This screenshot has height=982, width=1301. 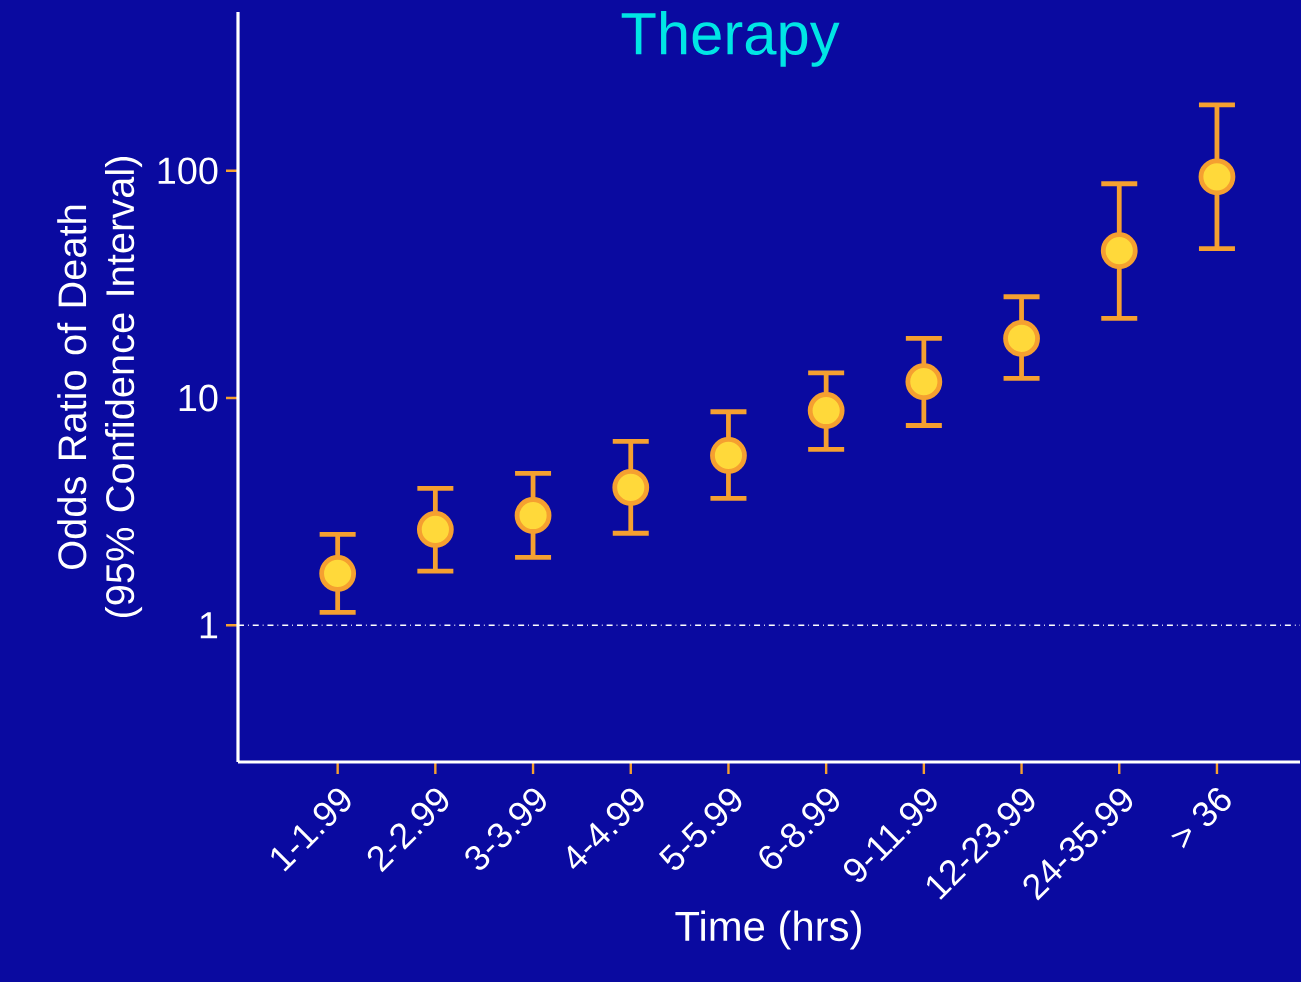 What do you see at coordinates (1201, 818) in the screenshot?
I see `x-tick-label: > 36` at bounding box center [1201, 818].